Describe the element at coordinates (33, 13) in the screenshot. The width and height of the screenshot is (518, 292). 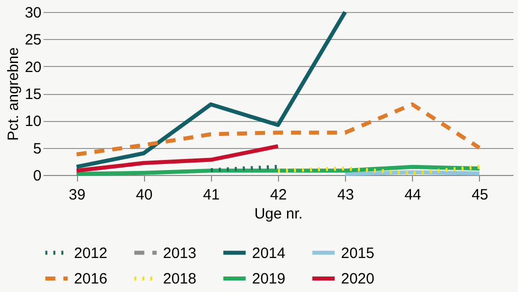
I see `y-tick-label: 30` at that location.